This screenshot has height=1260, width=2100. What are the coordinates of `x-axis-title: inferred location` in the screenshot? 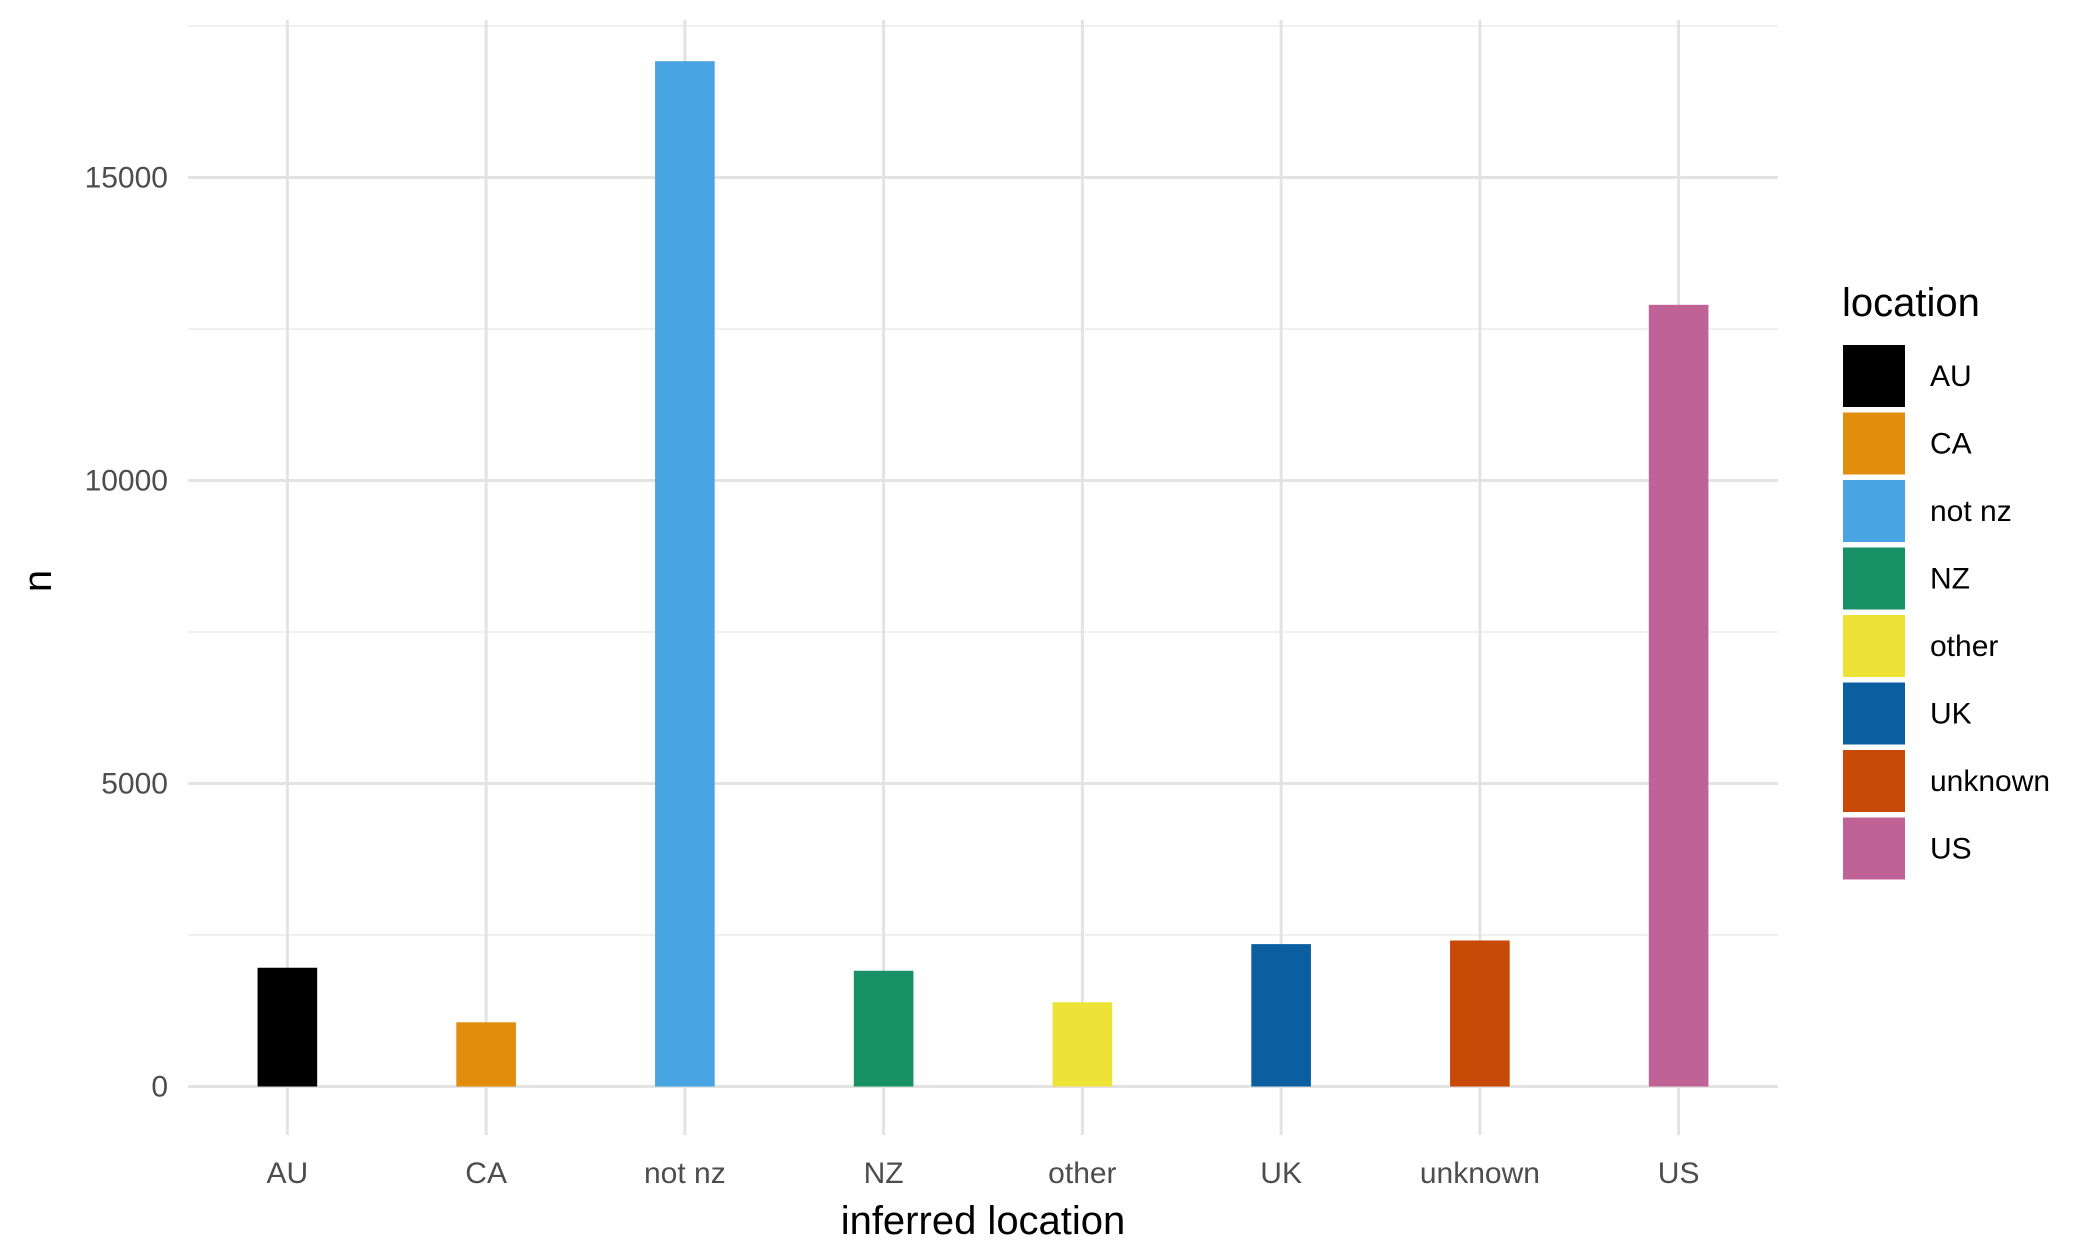 It's located at (983, 1221).